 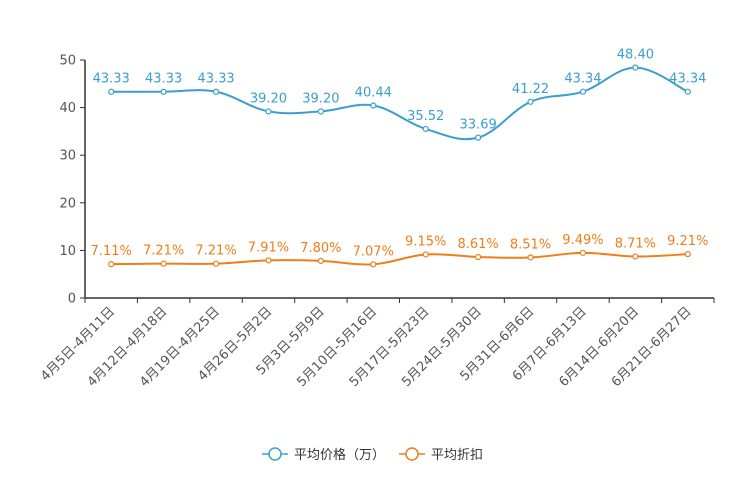 I want to click on data-label: 7.11%, so click(x=111, y=251).